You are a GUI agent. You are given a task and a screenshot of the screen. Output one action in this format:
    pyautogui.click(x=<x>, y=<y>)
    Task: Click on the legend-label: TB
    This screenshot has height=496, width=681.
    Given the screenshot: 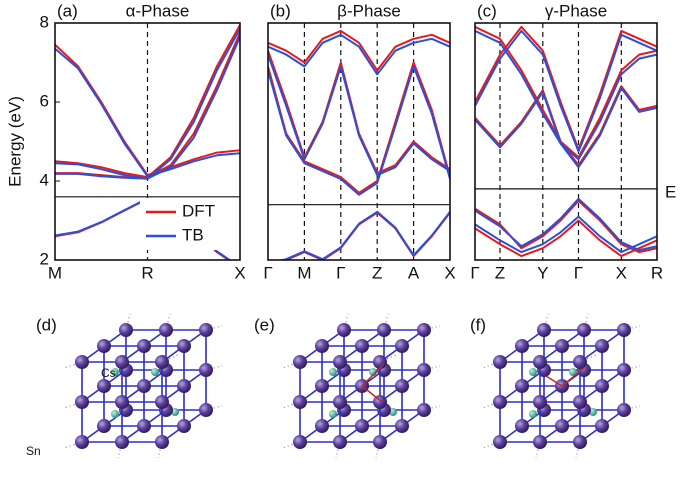 What is the action you would take?
    pyautogui.click(x=193, y=234)
    